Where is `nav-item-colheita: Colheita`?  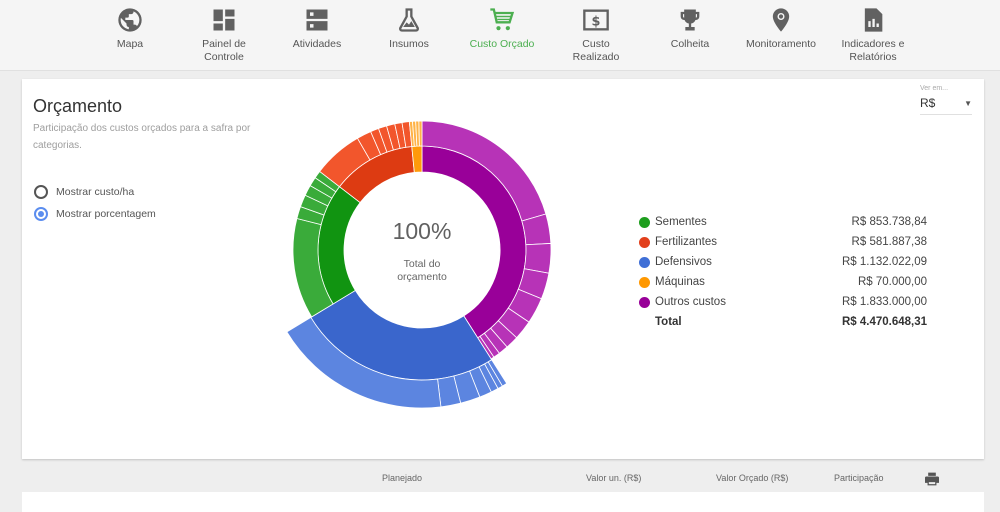 nav-item-colheita: Colheita is located at coordinates (690, 28).